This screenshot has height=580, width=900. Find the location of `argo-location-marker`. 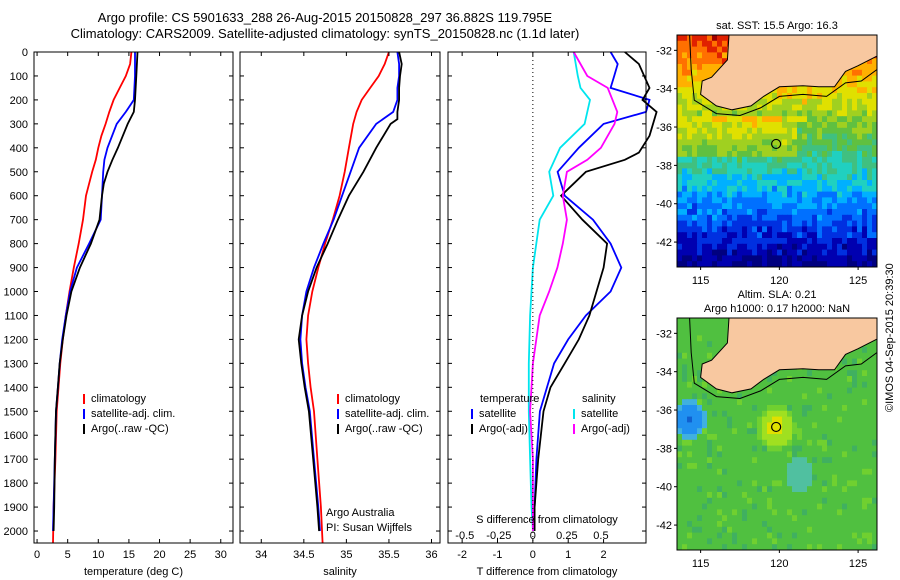

argo-location-marker is located at coordinates (776, 144).